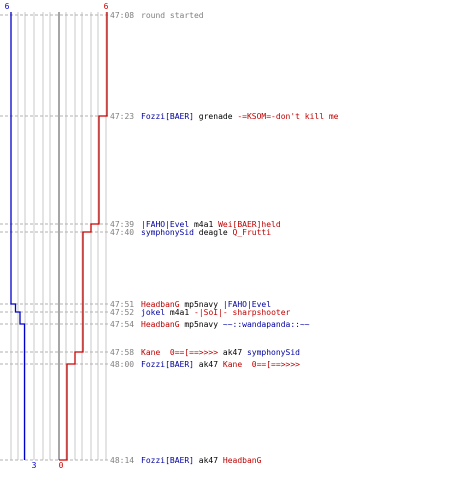  What do you see at coordinates (83, 236) in the screenshot?
I see `red-team-alive-line` at bounding box center [83, 236].